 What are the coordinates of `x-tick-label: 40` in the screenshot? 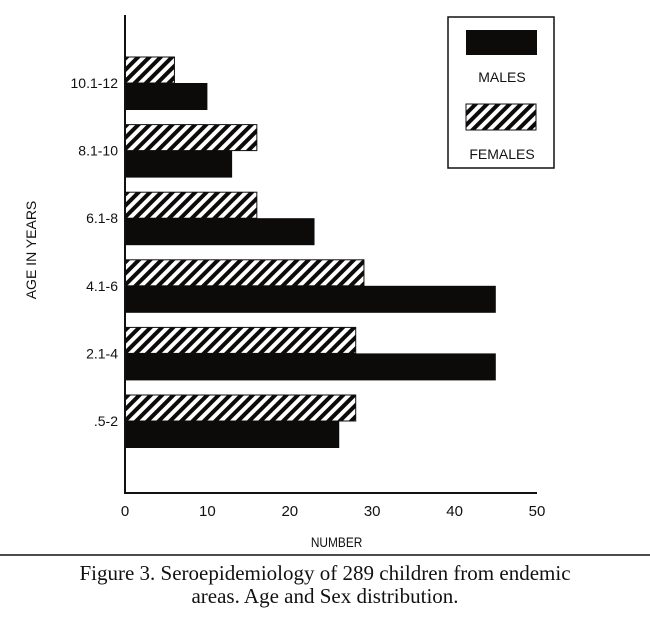 It's located at (454, 511).